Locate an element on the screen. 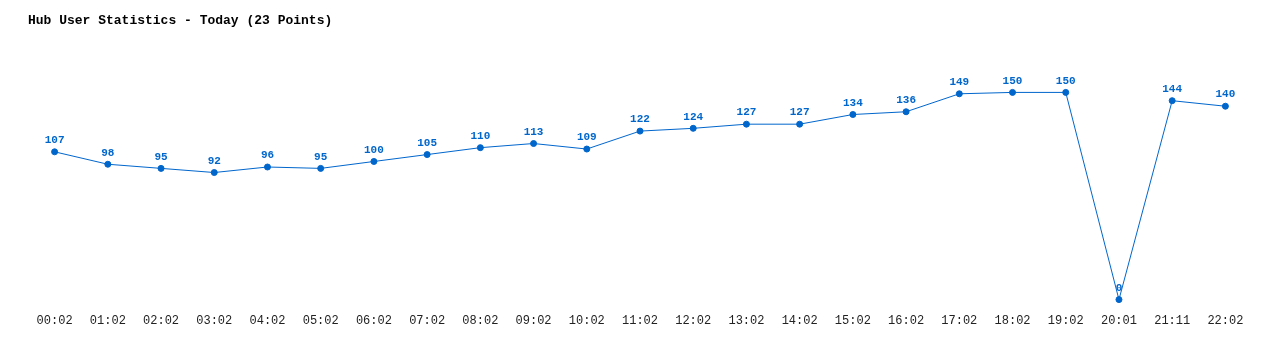 This screenshot has width=1280, height=350. x-tick-label: 07:02 is located at coordinates (427, 320).